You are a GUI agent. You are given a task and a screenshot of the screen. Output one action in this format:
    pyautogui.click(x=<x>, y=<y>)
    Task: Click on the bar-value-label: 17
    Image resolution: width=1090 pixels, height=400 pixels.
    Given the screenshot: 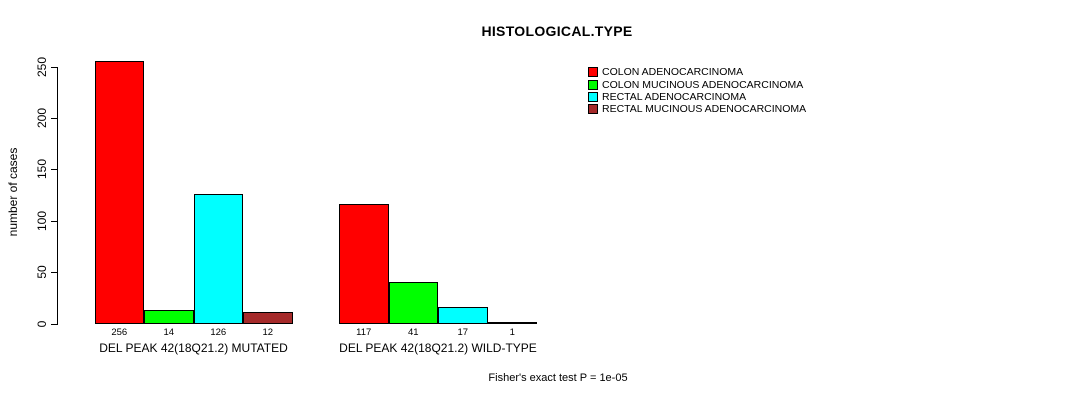 What is the action you would take?
    pyautogui.click(x=463, y=332)
    